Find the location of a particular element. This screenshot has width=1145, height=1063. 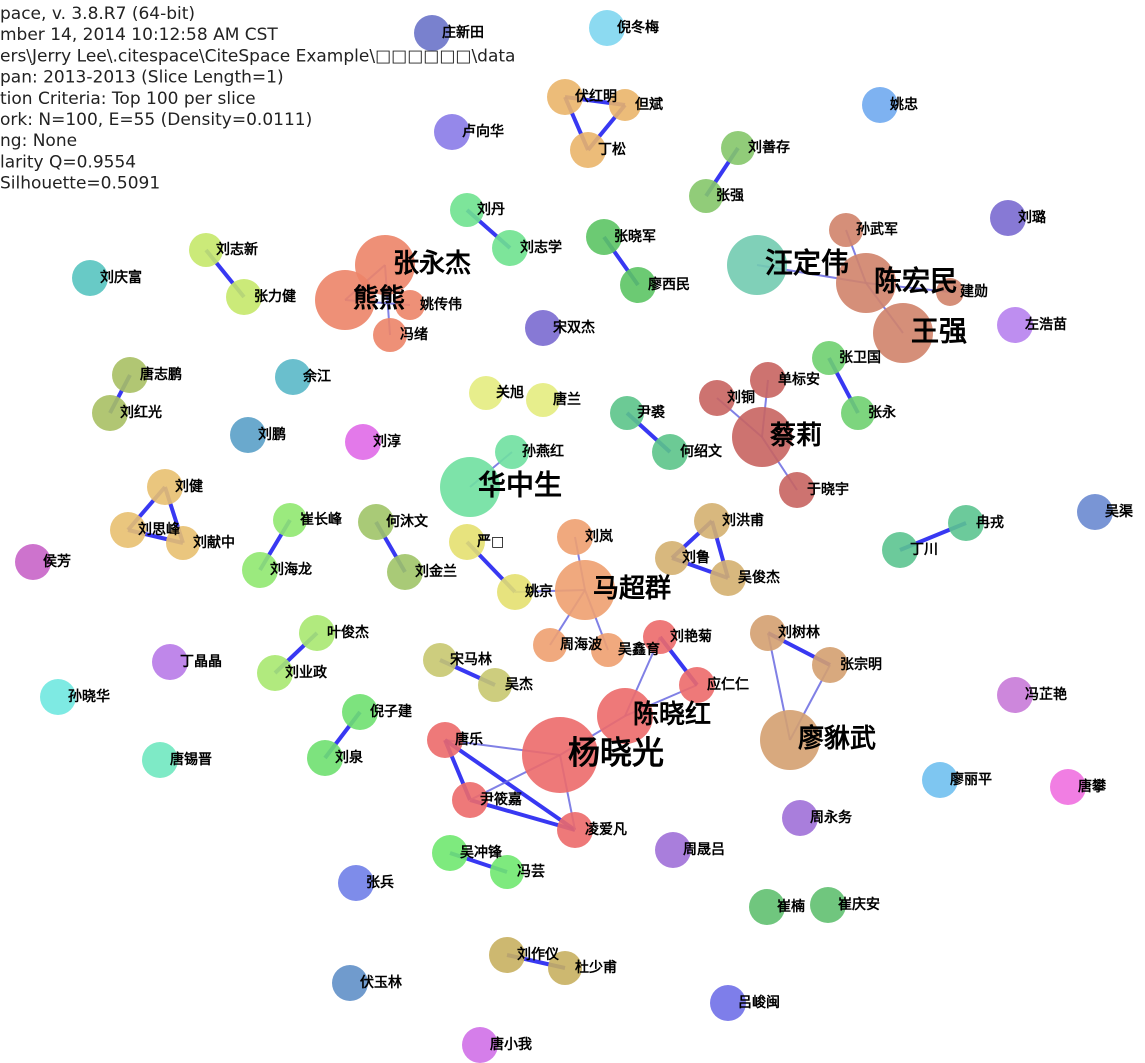

node-label: 庄新田 is located at coordinates (463, 32).